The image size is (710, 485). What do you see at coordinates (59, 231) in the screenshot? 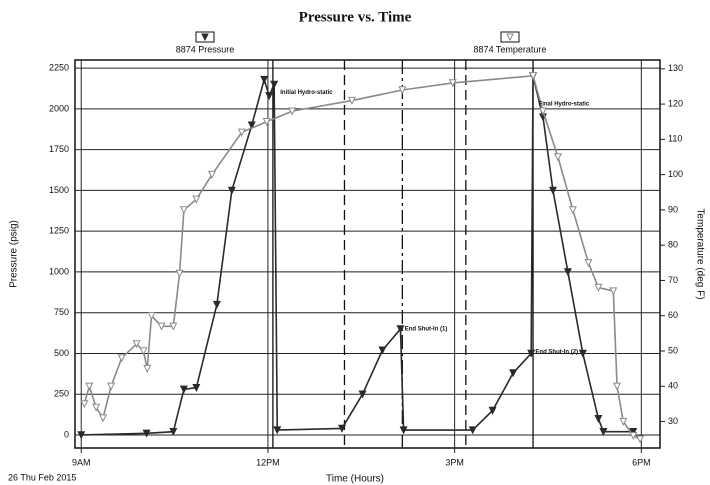
I see `y-tick-label: 1250` at bounding box center [59, 231].